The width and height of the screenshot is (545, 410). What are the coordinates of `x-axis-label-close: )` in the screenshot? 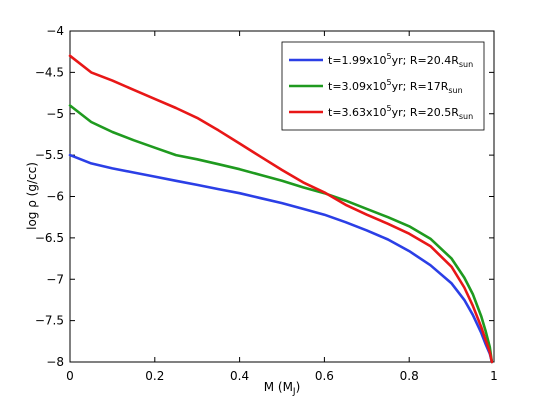 It's located at (298, 387).